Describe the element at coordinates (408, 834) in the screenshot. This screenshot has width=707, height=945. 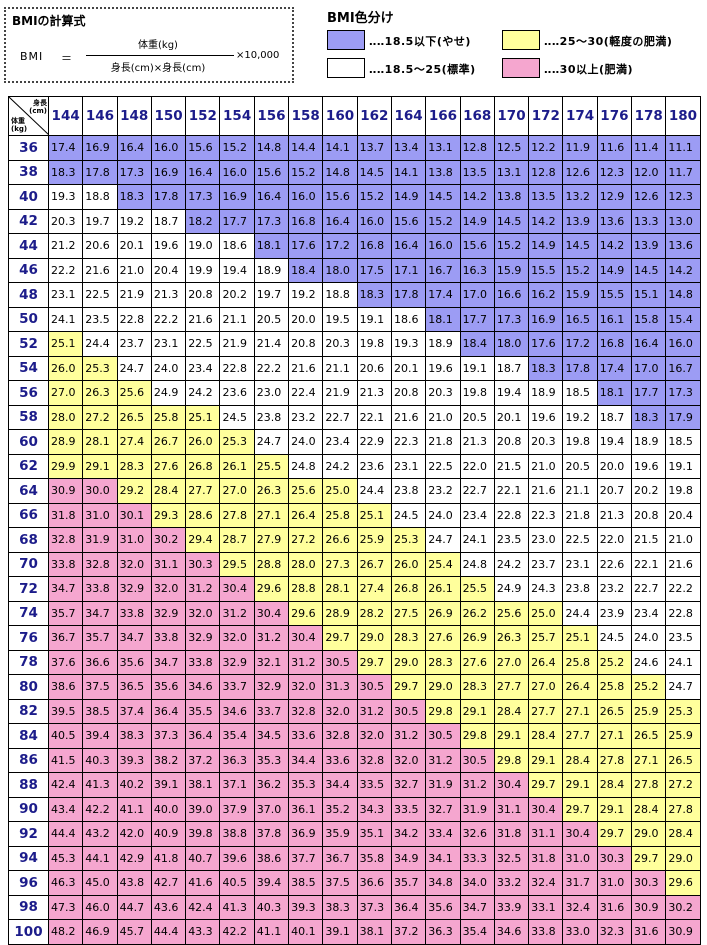
I see `bmi-cell: 34.2` at that location.